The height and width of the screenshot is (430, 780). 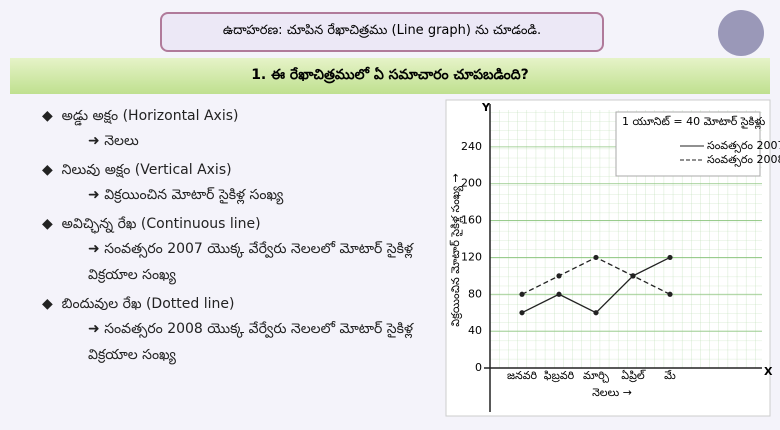 What do you see at coordinates (471, 183) in the screenshot?
I see `y-tick-label: 200` at bounding box center [471, 183].